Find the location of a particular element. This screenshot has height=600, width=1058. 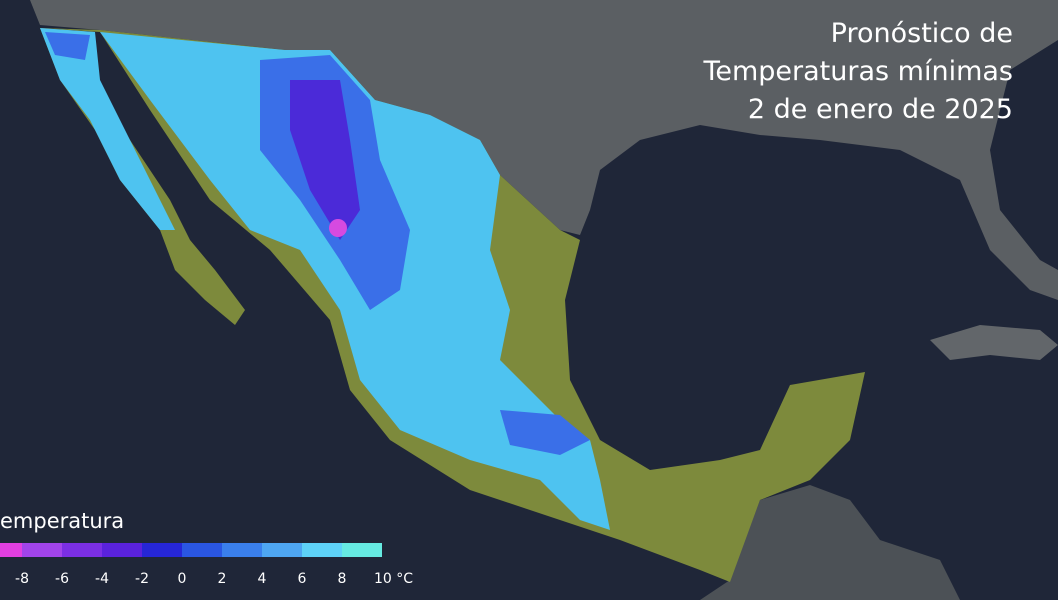

legend-tick-label: -4 is located at coordinates (102, 579).